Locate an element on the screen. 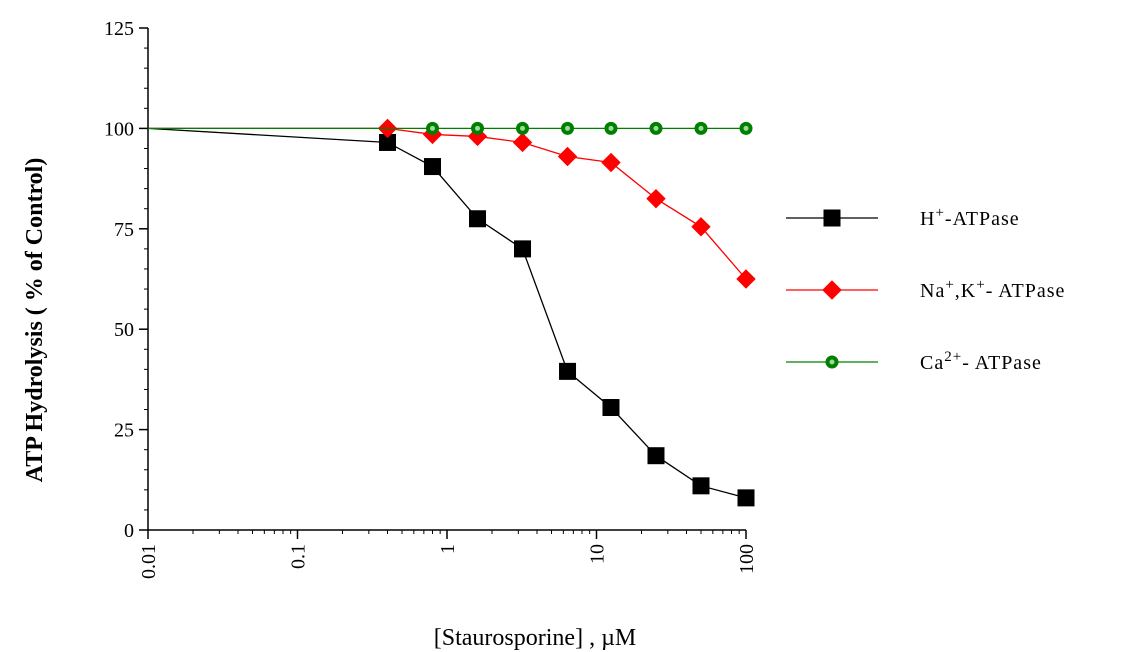 This screenshot has width=1140, height=652. legend-item-2: Ca2+- ATPase is located at coordinates (914, 361).